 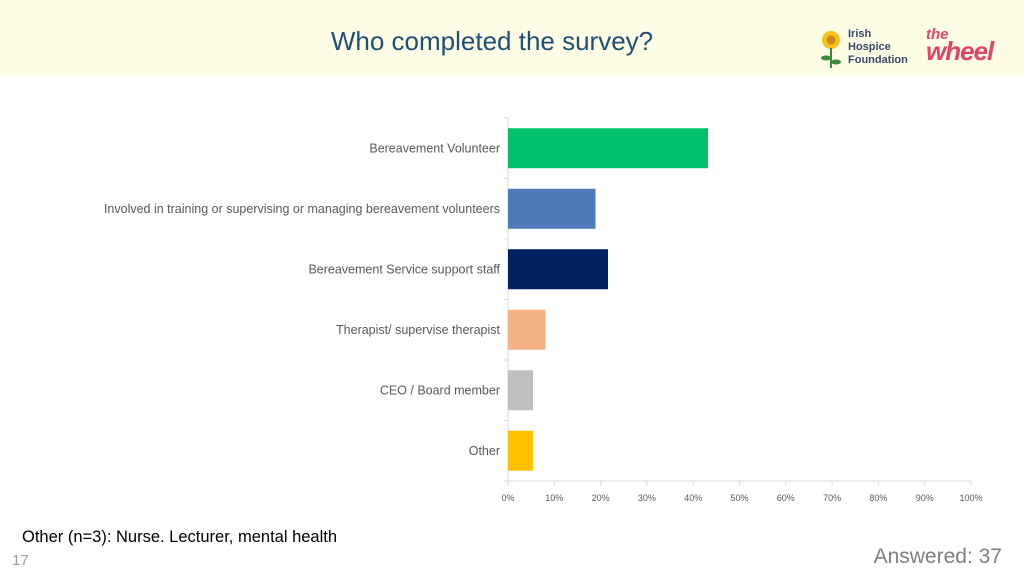 I want to click on x-tick-label: 40%, so click(x=693, y=498).